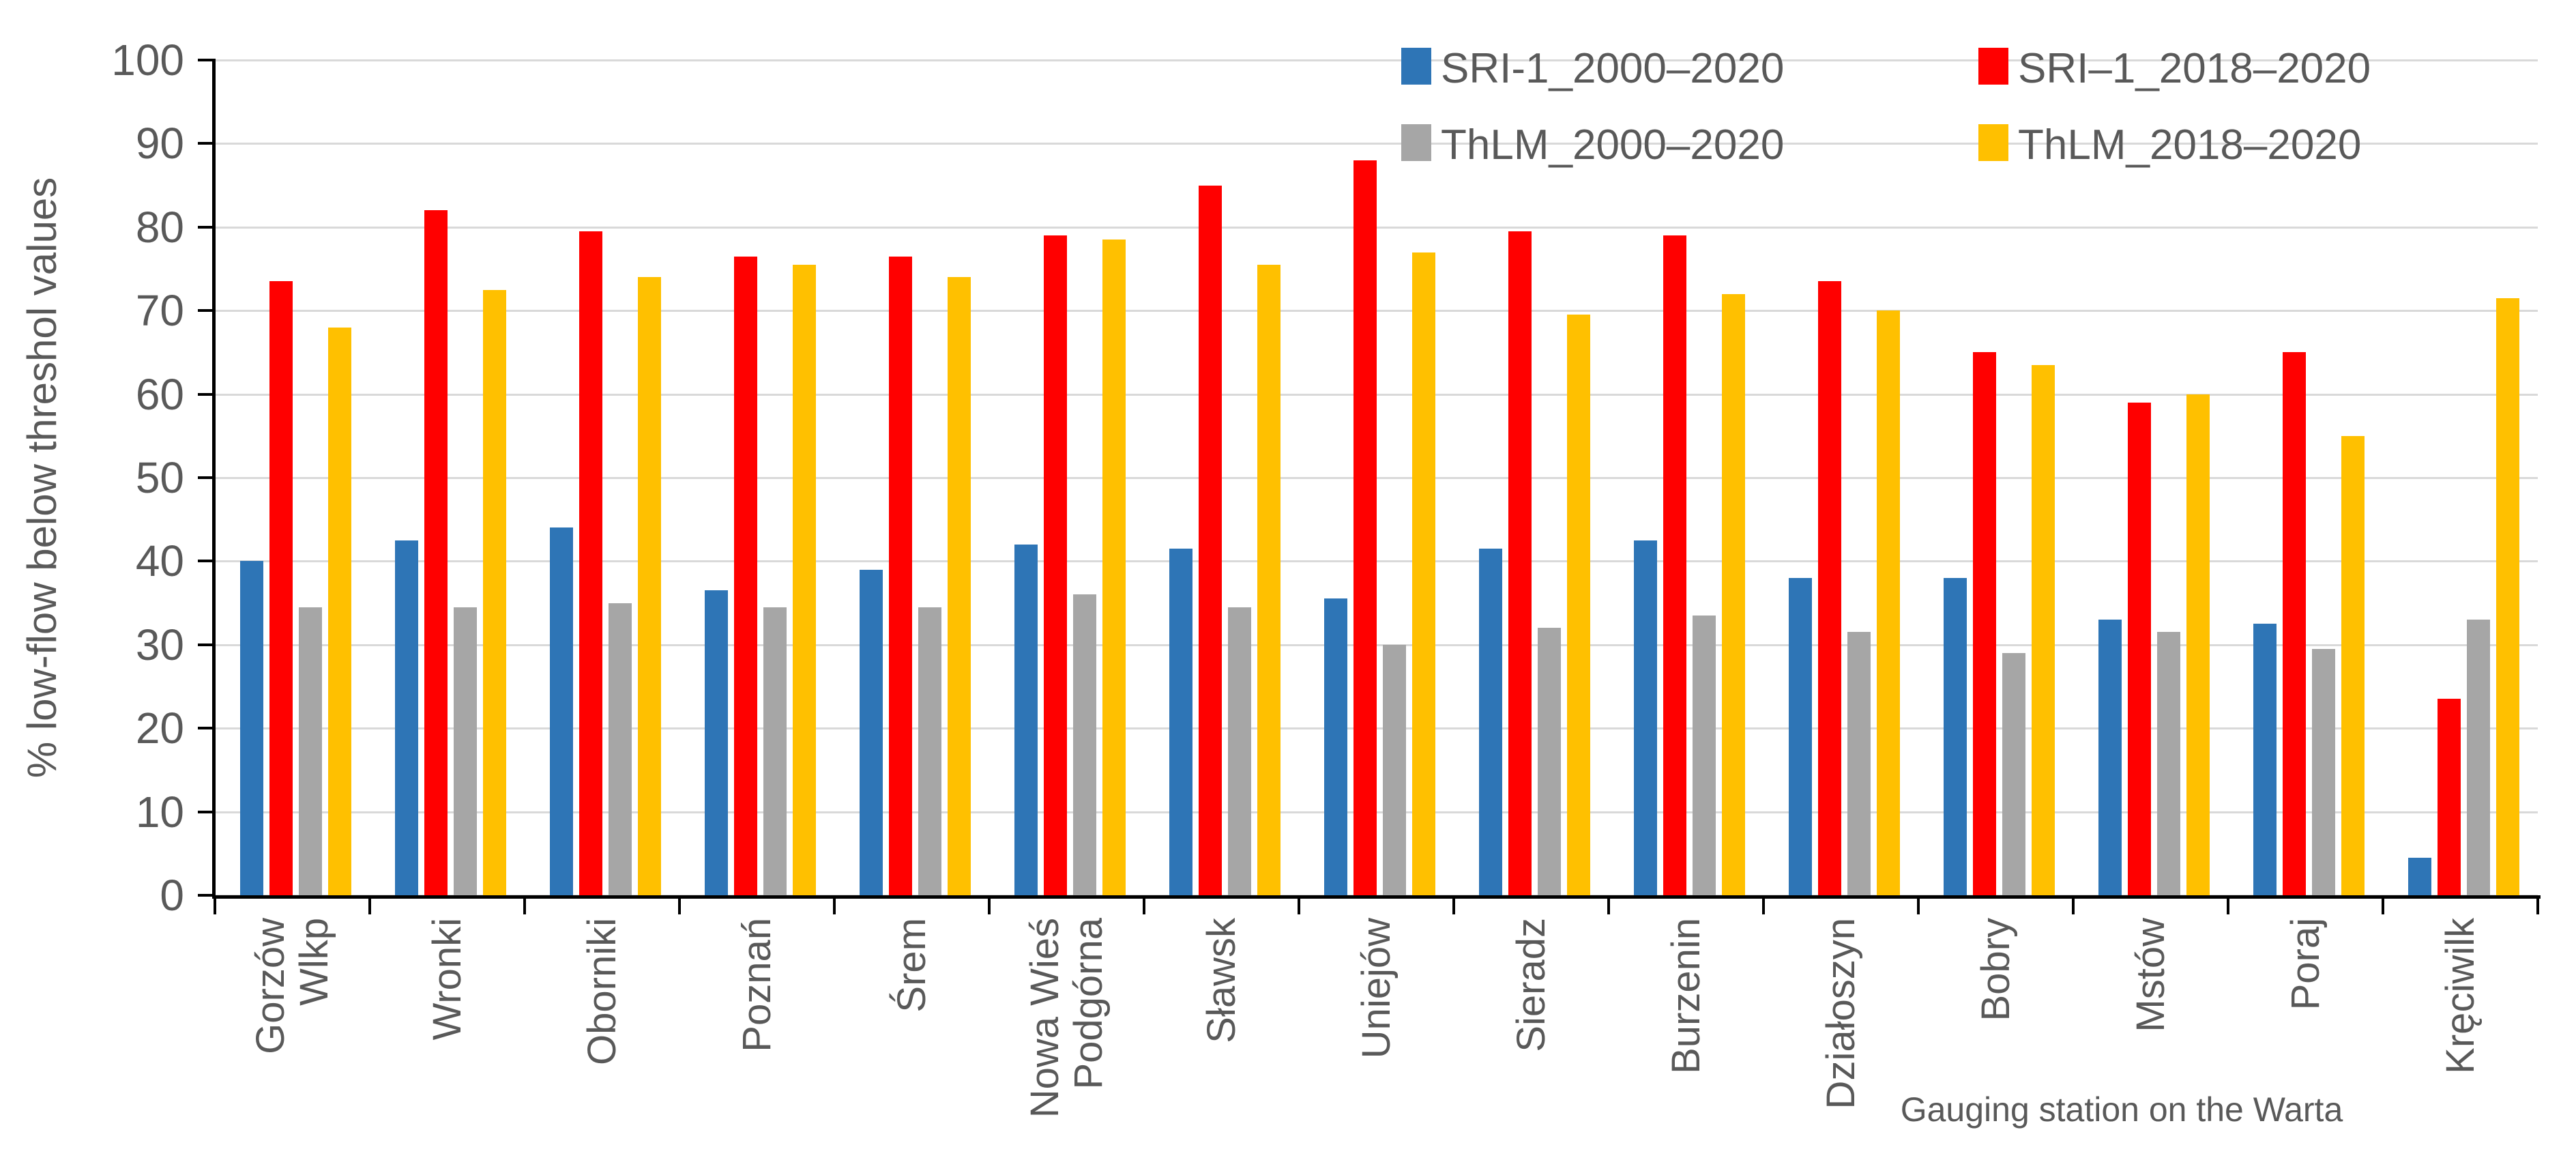  I want to click on x-axis-line, so click(1376, 897).